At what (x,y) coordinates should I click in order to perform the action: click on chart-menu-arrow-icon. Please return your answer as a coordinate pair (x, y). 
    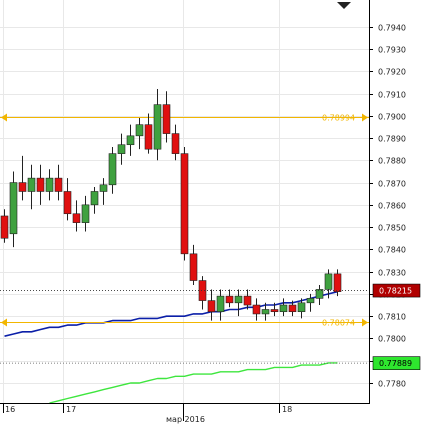
    Looking at the image, I should click on (344, 5).